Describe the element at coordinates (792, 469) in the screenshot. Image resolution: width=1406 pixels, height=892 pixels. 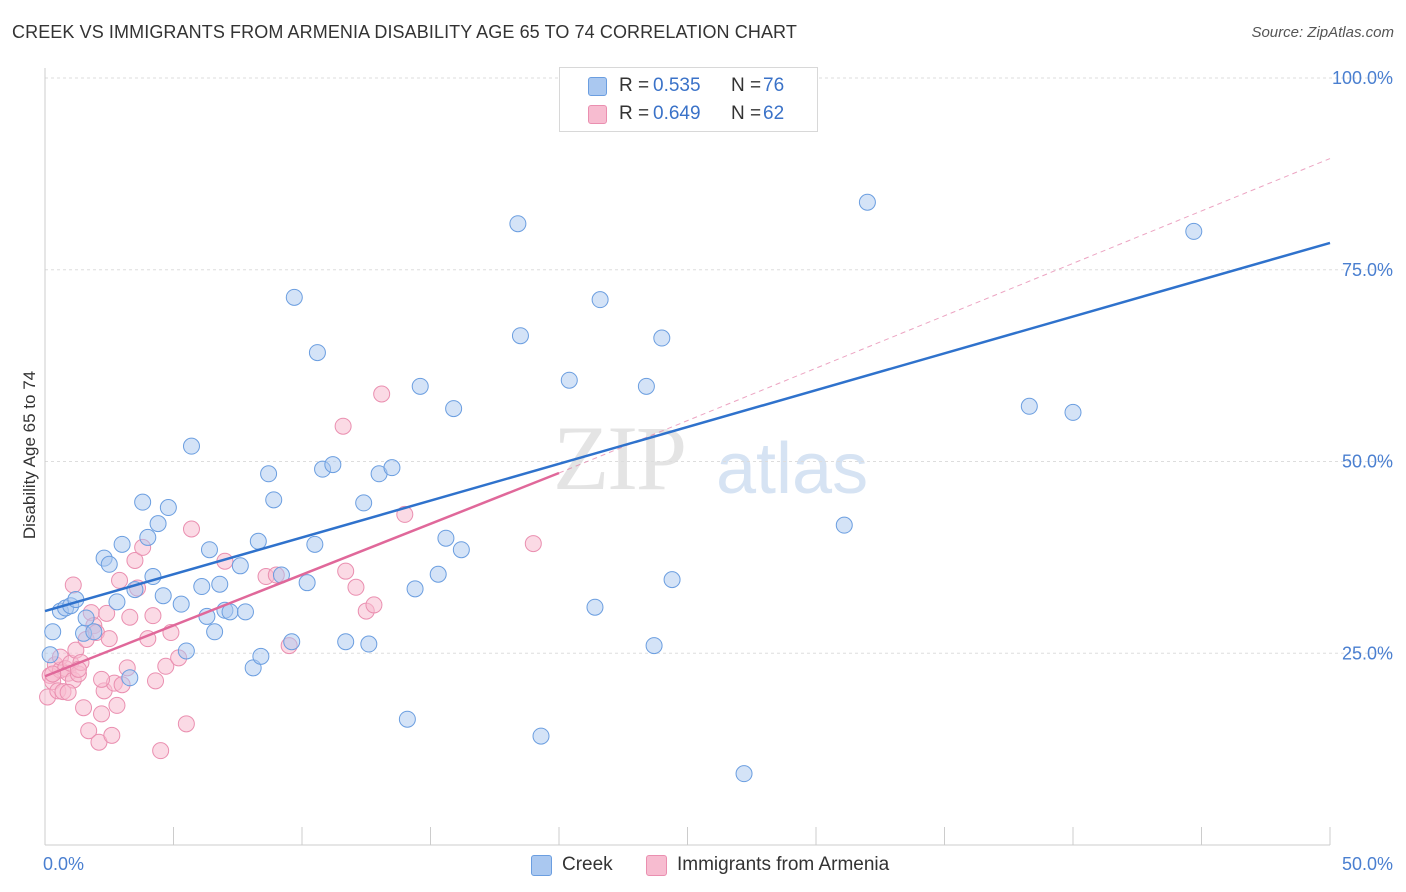
I see `watermark-atlas: atlas` at that location.